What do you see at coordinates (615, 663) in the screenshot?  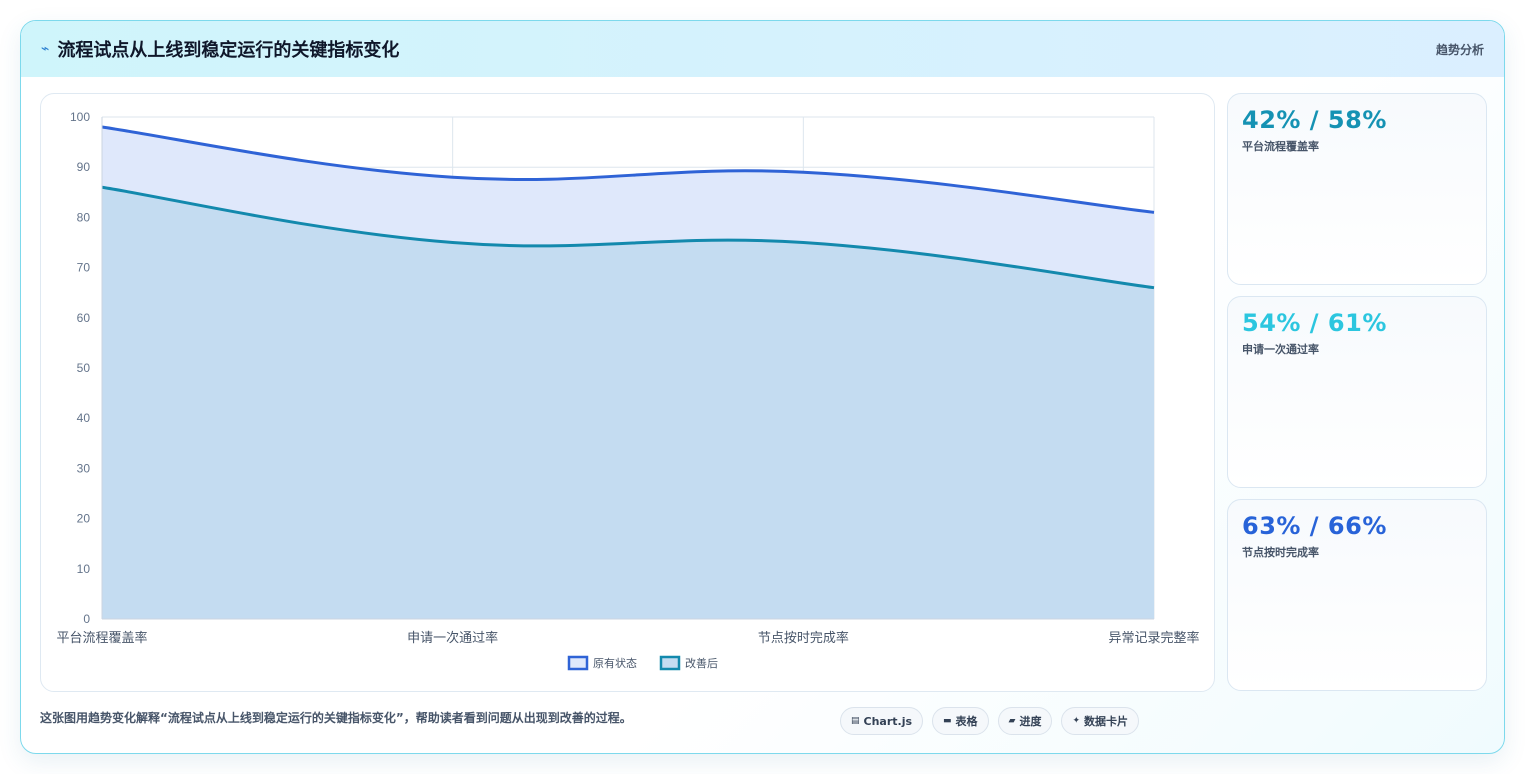 I see `legend-label: 原有状态` at bounding box center [615, 663].